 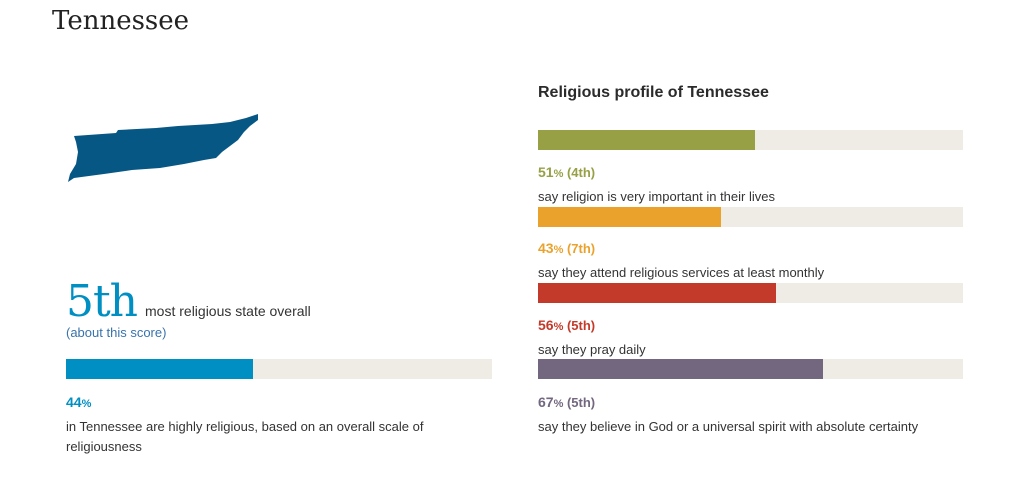 I want to click on tennessee-shape, so click(x=163, y=148).